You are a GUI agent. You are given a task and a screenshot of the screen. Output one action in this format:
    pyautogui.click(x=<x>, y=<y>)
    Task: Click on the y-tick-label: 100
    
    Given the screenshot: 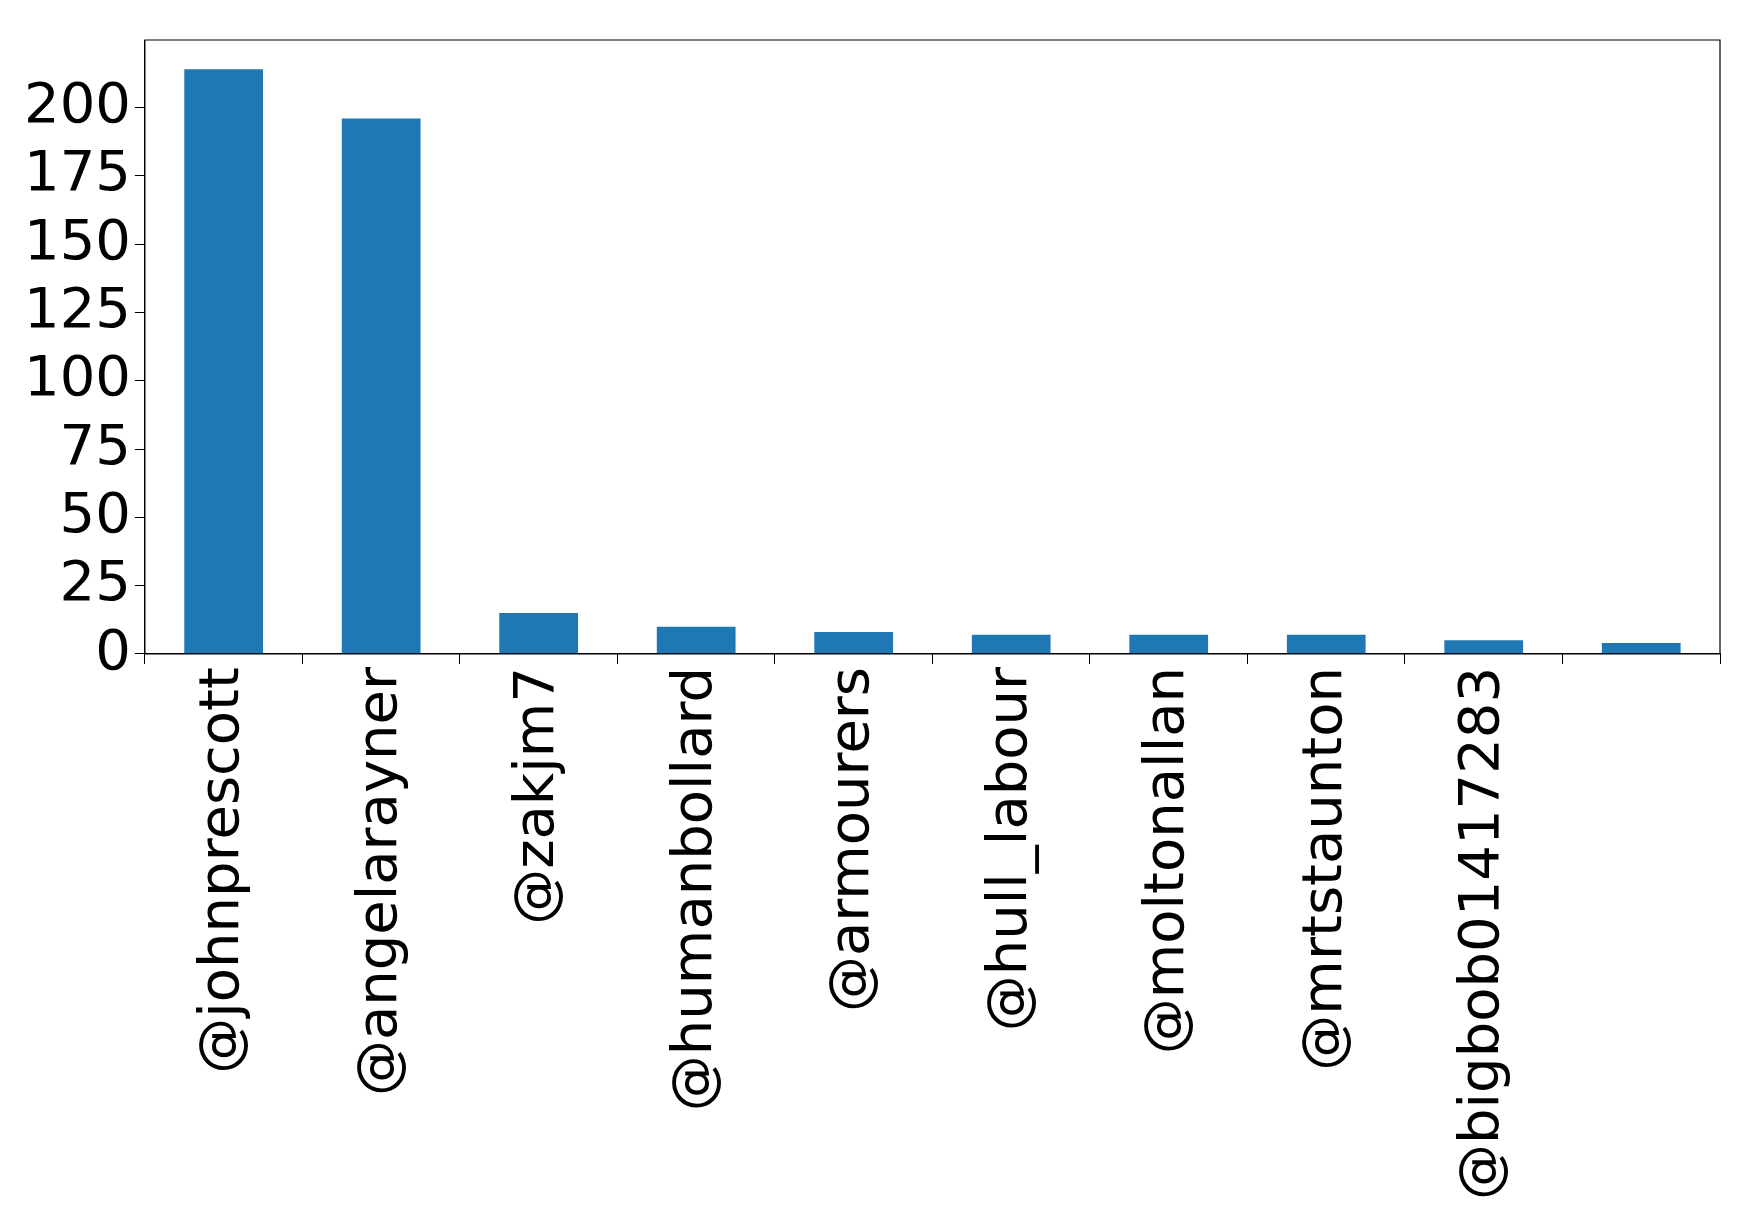 What is the action you would take?
    pyautogui.click(x=77, y=376)
    